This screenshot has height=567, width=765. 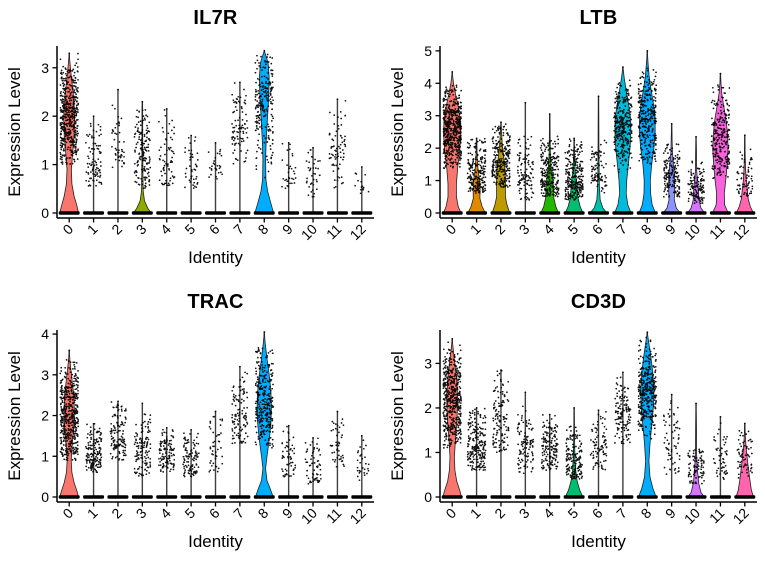 I want to click on panel-title: LTB, so click(x=598, y=18).